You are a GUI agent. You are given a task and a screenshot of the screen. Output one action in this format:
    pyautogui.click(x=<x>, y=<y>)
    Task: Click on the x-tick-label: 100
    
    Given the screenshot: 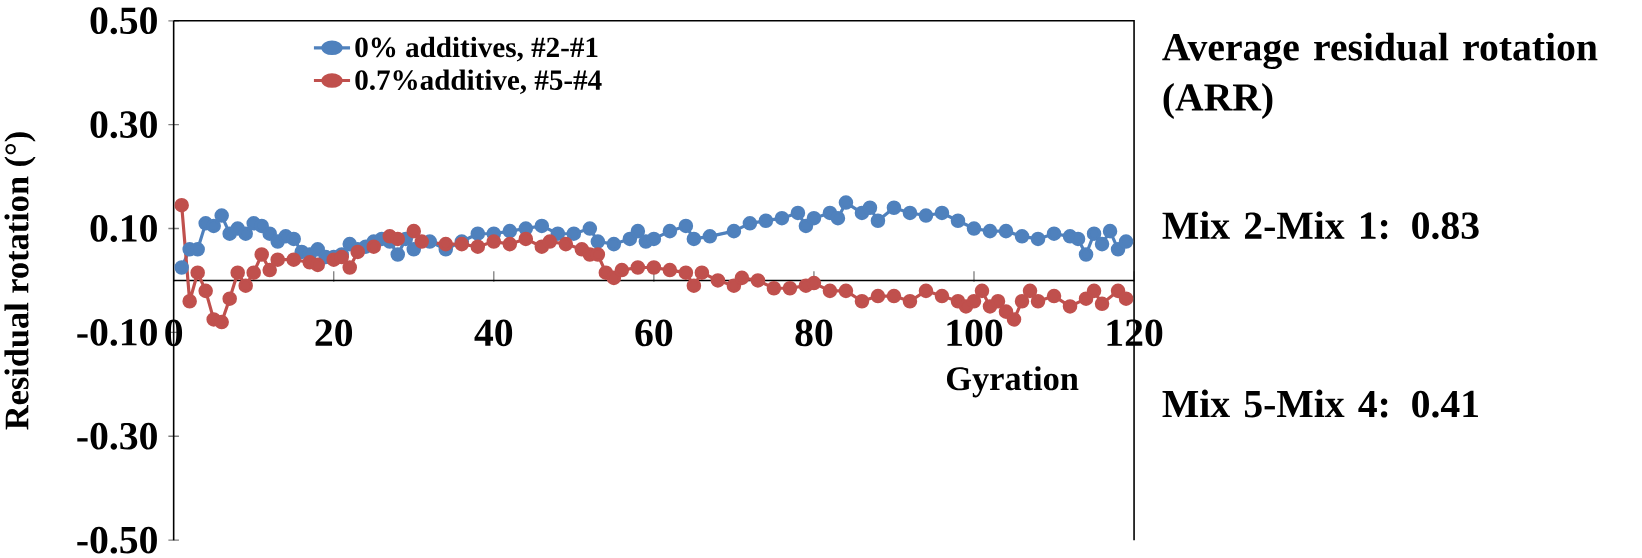 What is the action you would take?
    pyautogui.click(x=975, y=333)
    